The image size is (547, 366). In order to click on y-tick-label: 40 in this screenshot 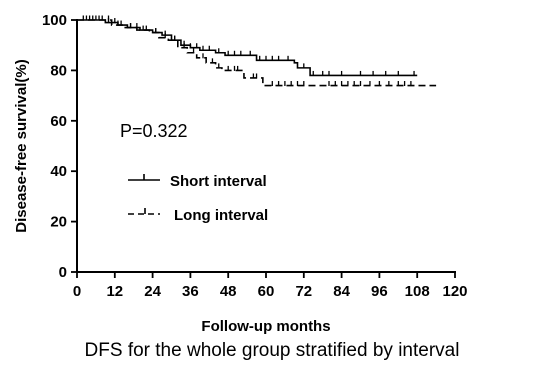, I will do `click(58, 171)`.